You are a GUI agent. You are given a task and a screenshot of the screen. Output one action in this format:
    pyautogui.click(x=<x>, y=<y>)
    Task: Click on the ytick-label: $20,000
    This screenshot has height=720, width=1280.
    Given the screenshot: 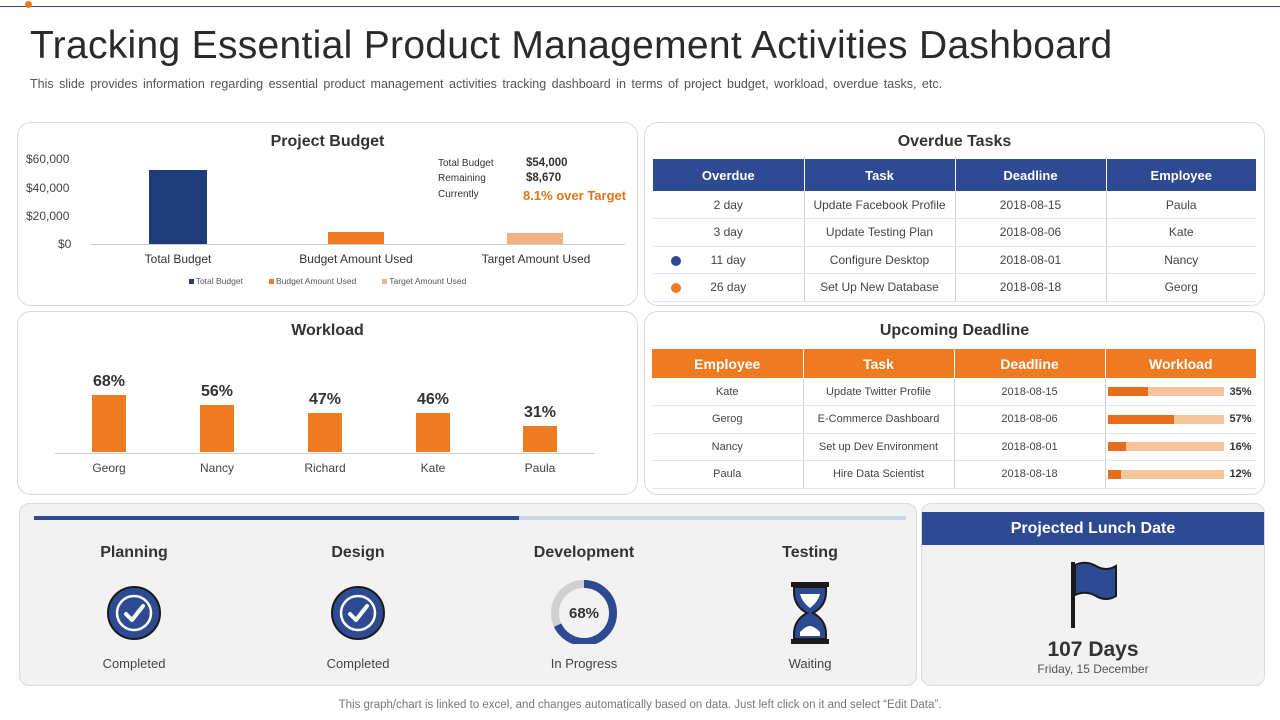 What is the action you would take?
    pyautogui.click(x=48, y=216)
    